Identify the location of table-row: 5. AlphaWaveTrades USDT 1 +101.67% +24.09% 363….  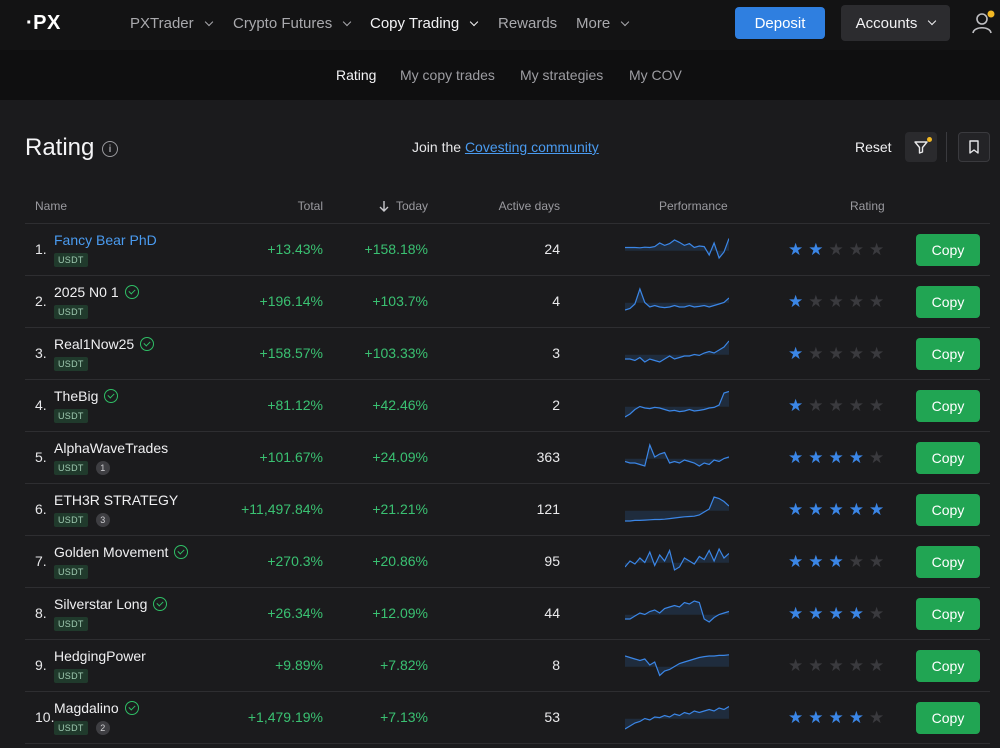
(507, 458).